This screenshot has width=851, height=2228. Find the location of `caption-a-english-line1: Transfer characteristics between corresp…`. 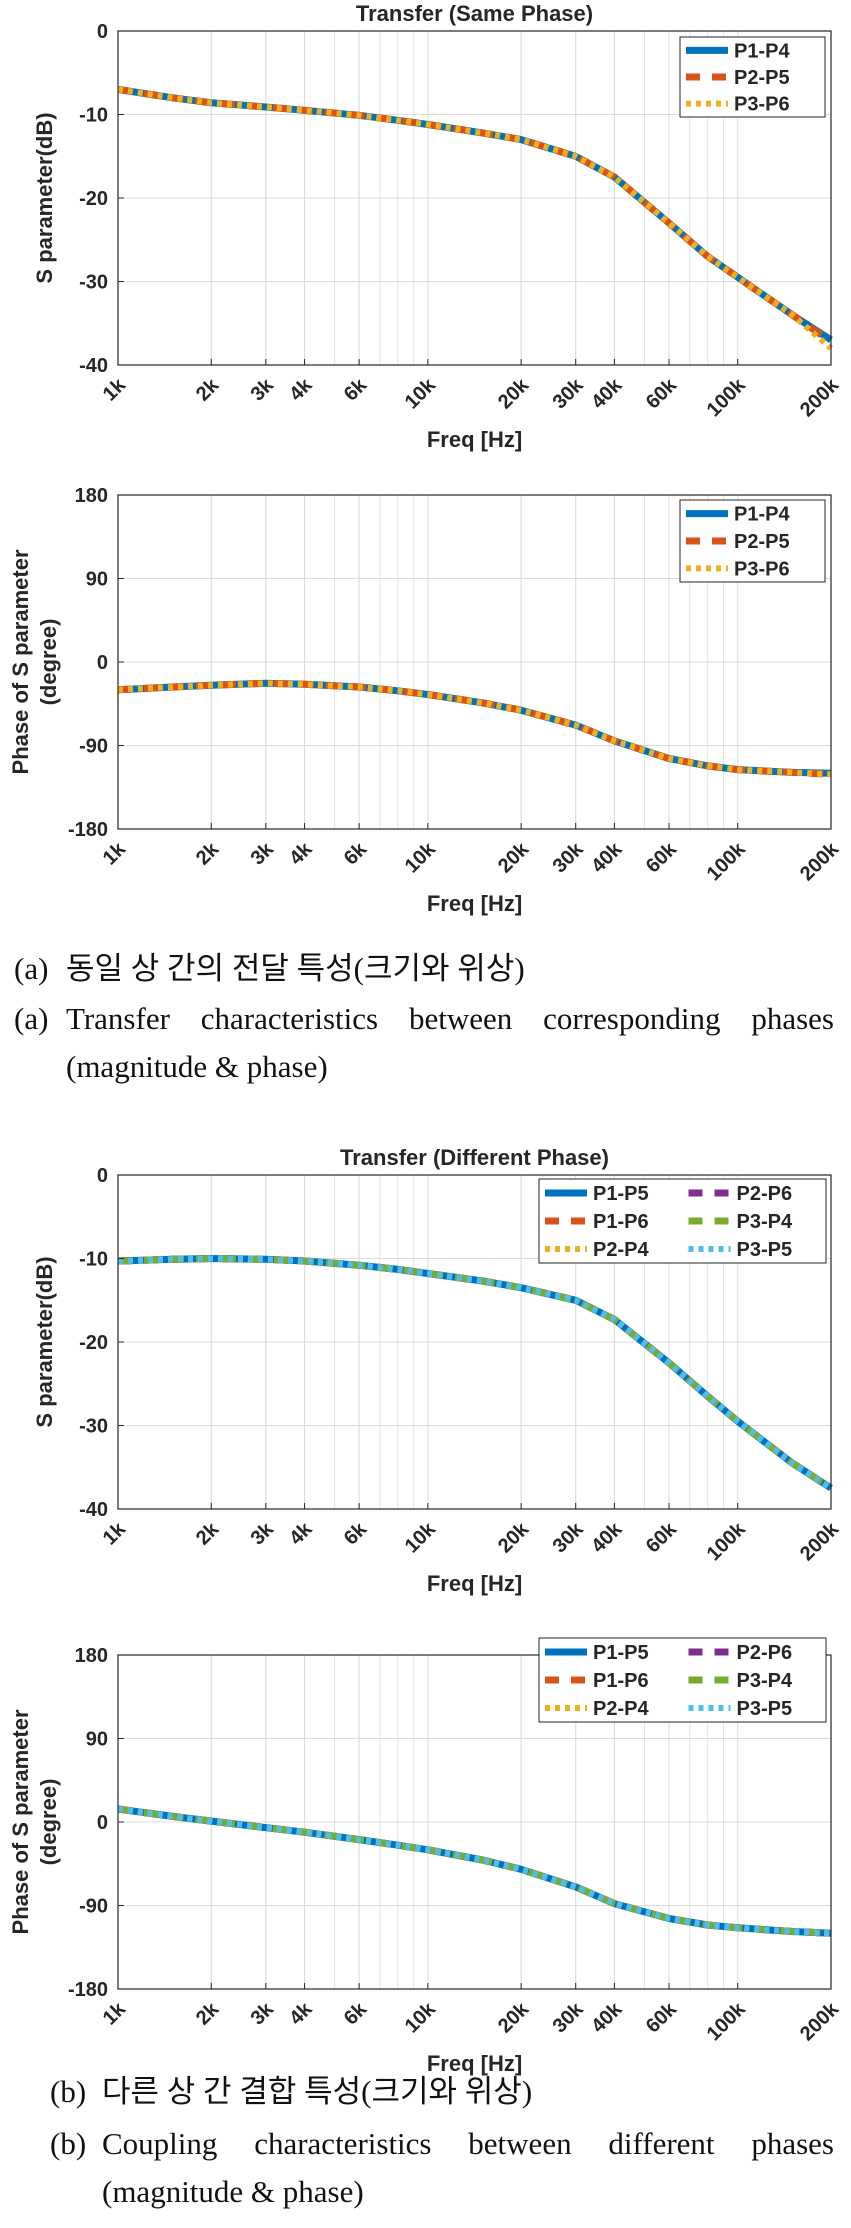

caption-a-english-line1: Transfer characteristics between corresp… is located at coordinates (450, 1018).